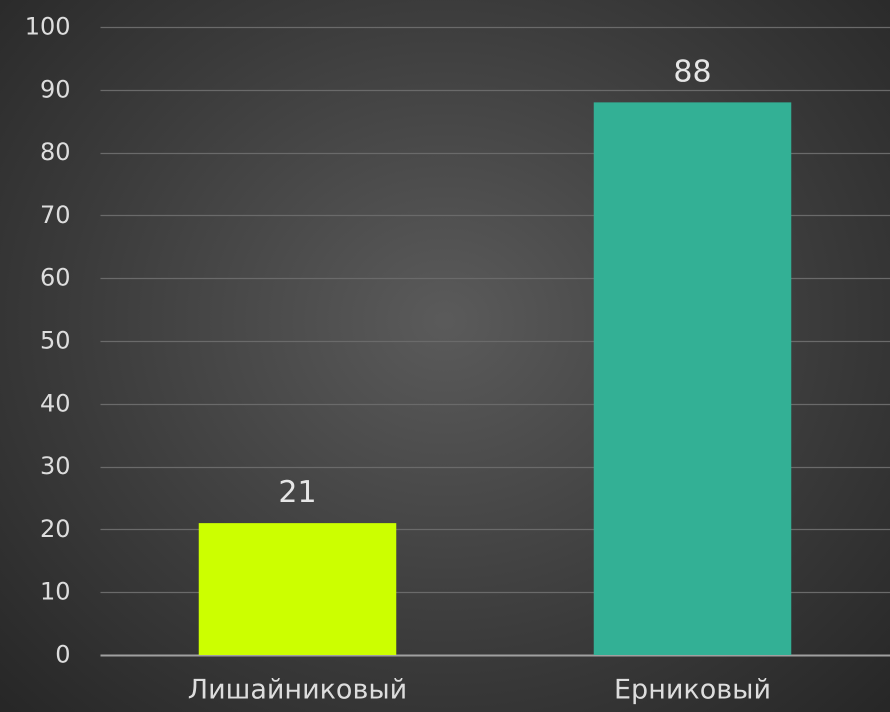 The width and height of the screenshot is (890, 712). I want to click on data-label: 21, so click(297, 492).